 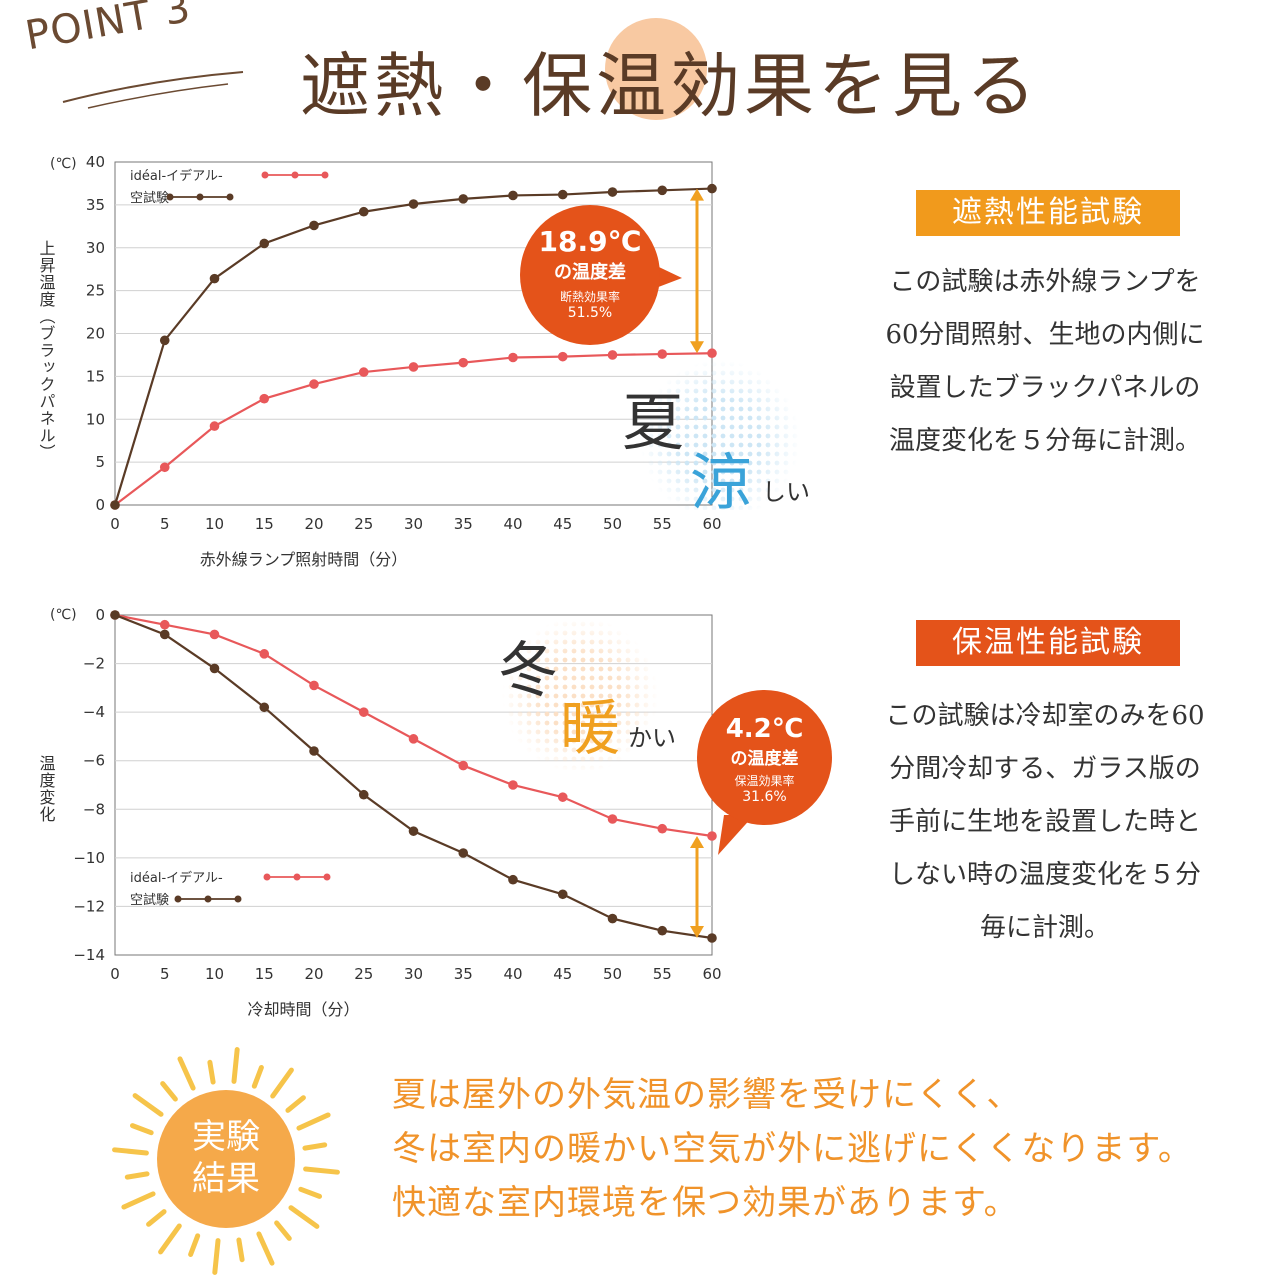 I want to click on y-tick-label: −2, so click(x=94, y=664).